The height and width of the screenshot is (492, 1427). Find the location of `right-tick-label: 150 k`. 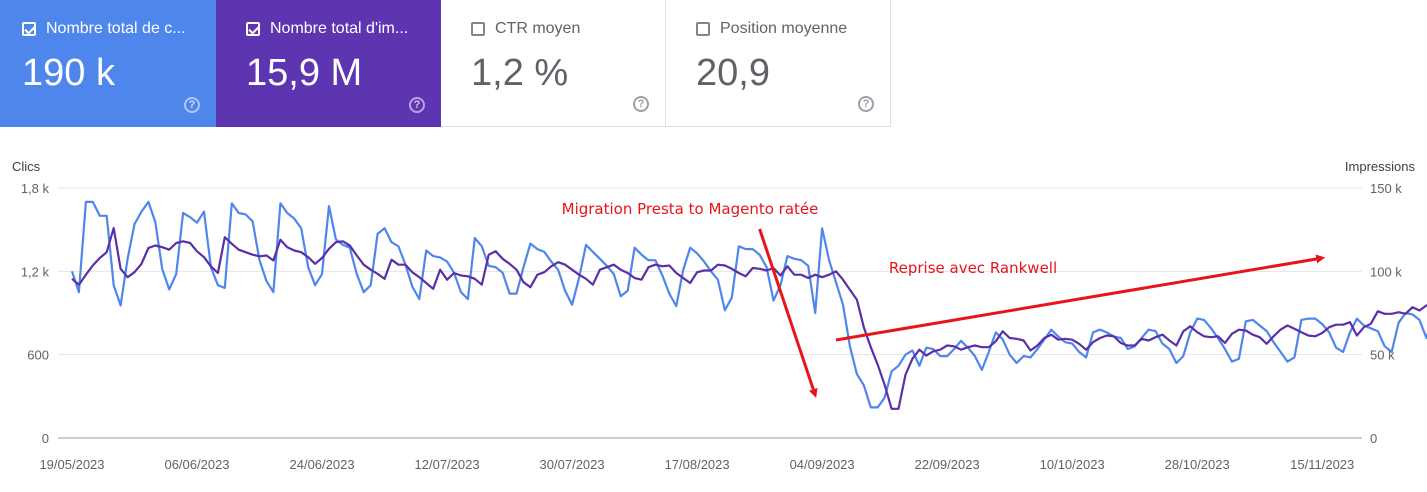

right-tick-label: 150 k is located at coordinates (1386, 188).